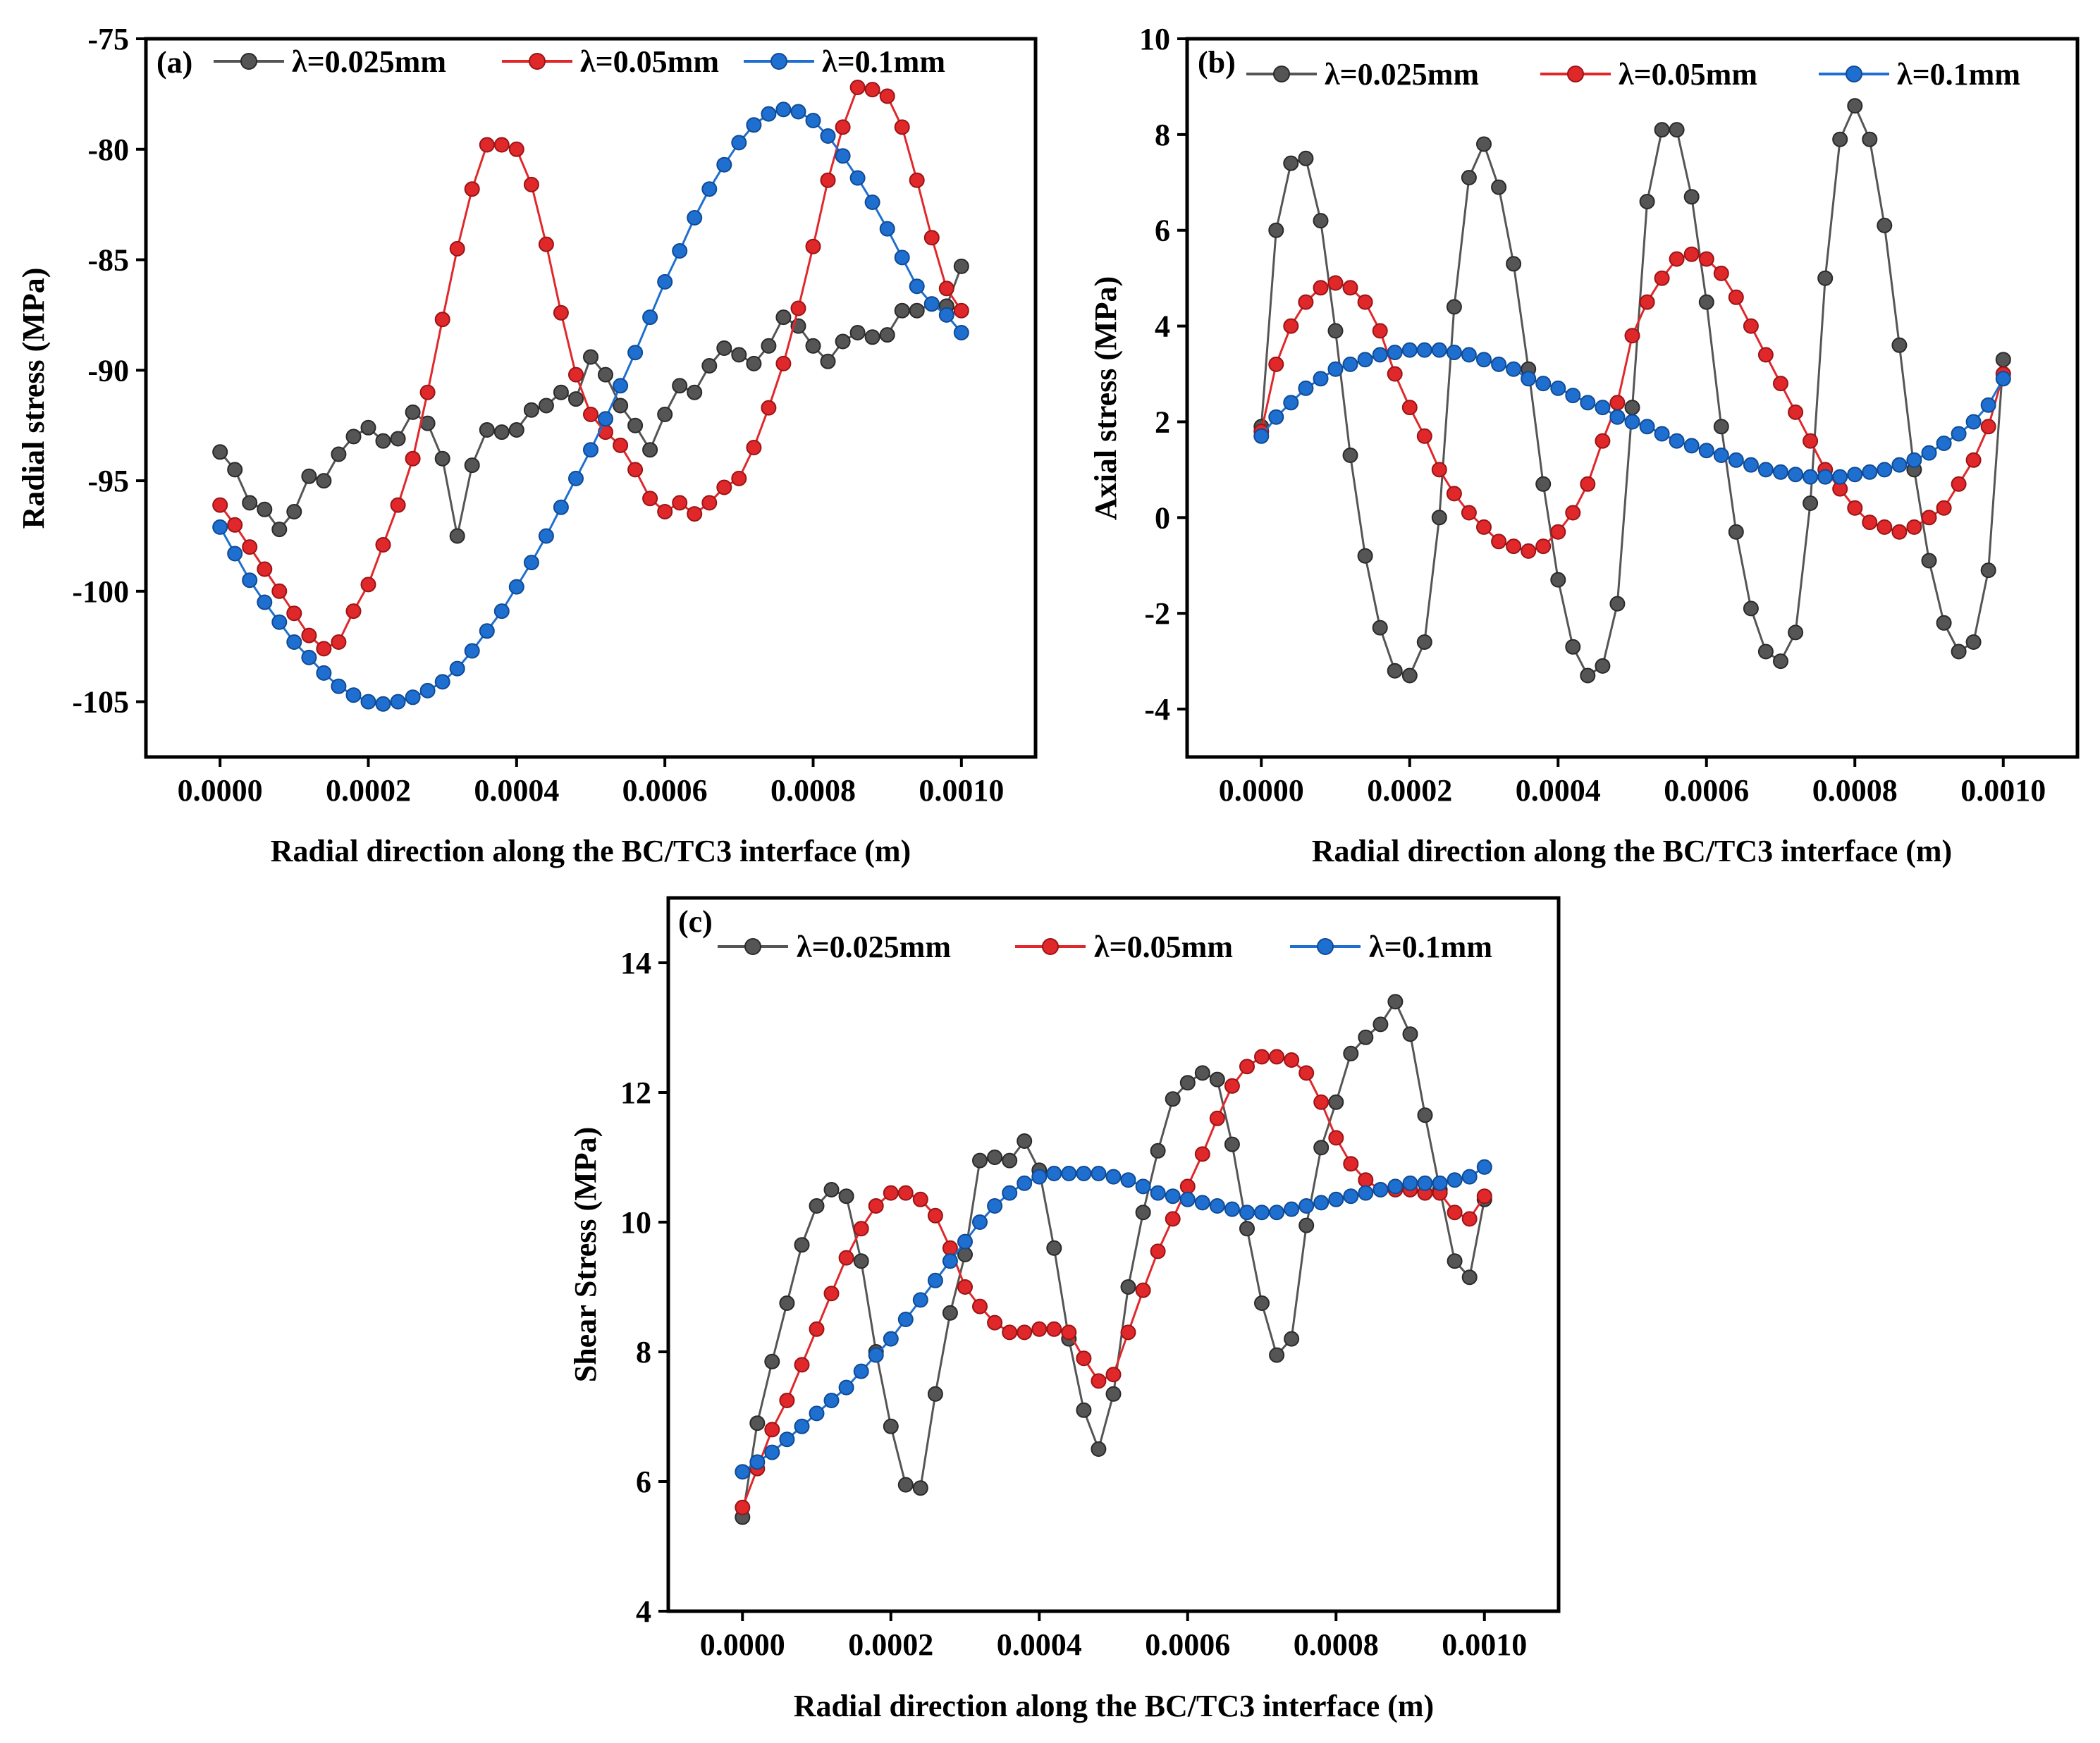 This screenshot has width=2100, height=1743. Describe the element at coordinates (1632, 391) in the screenshot. I see `panel-b-series-layer` at that location.